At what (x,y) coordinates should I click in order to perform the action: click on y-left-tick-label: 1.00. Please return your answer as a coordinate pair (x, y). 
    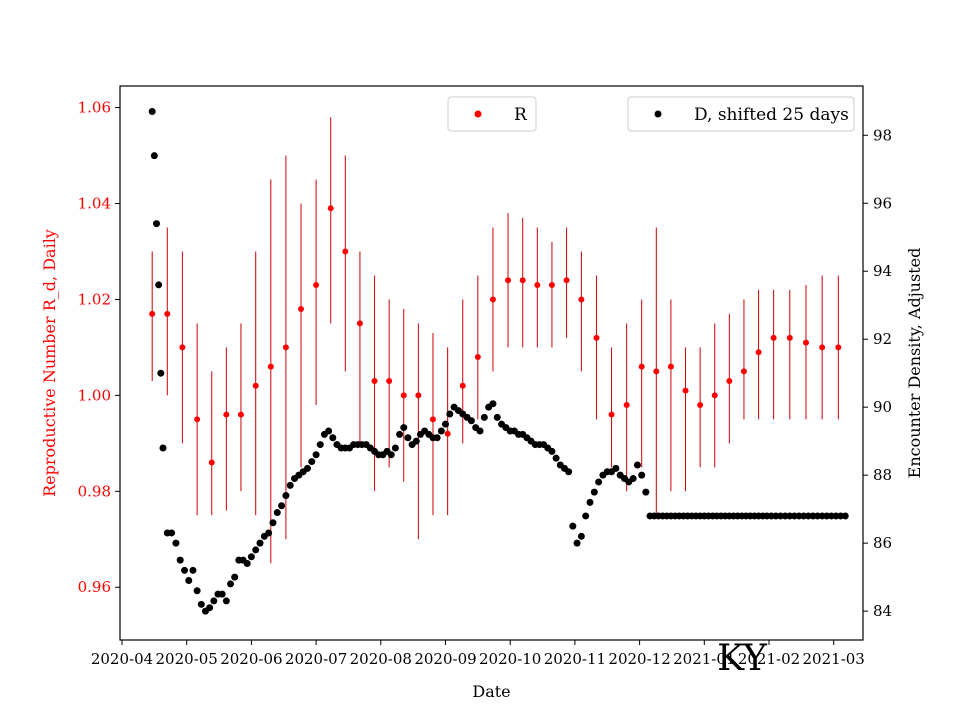
    Looking at the image, I should click on (94, 395).